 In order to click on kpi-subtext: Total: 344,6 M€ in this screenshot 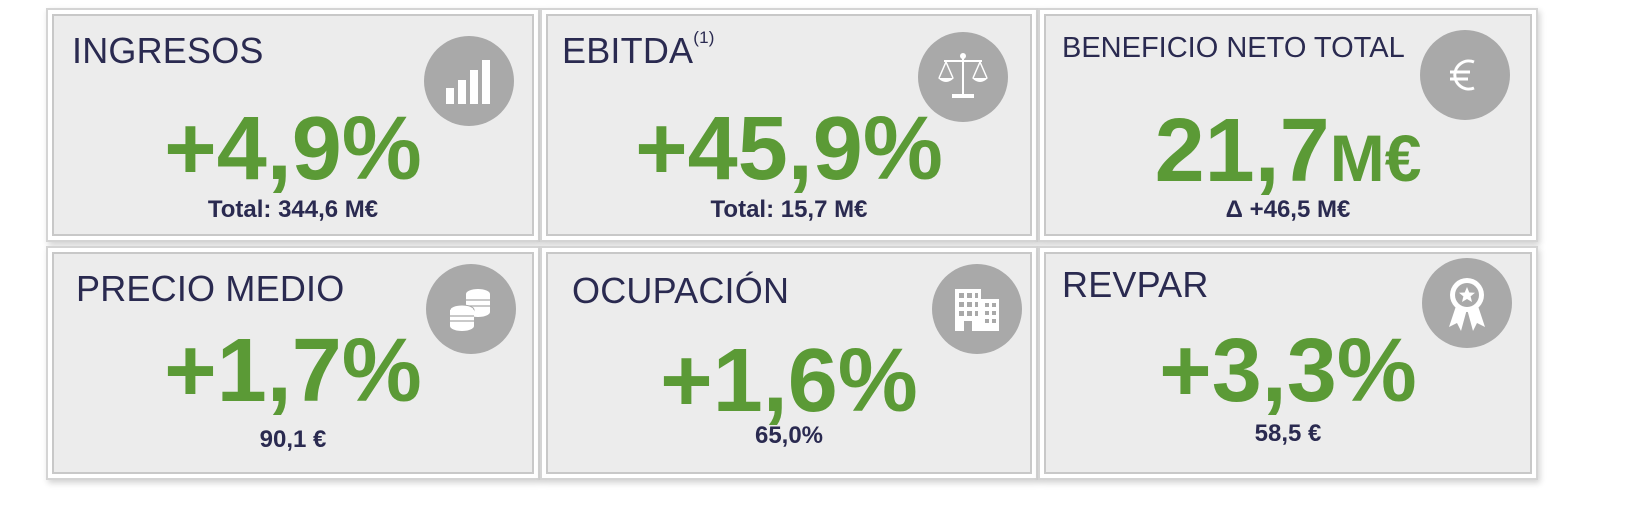, I will do `click(293, 209)`.